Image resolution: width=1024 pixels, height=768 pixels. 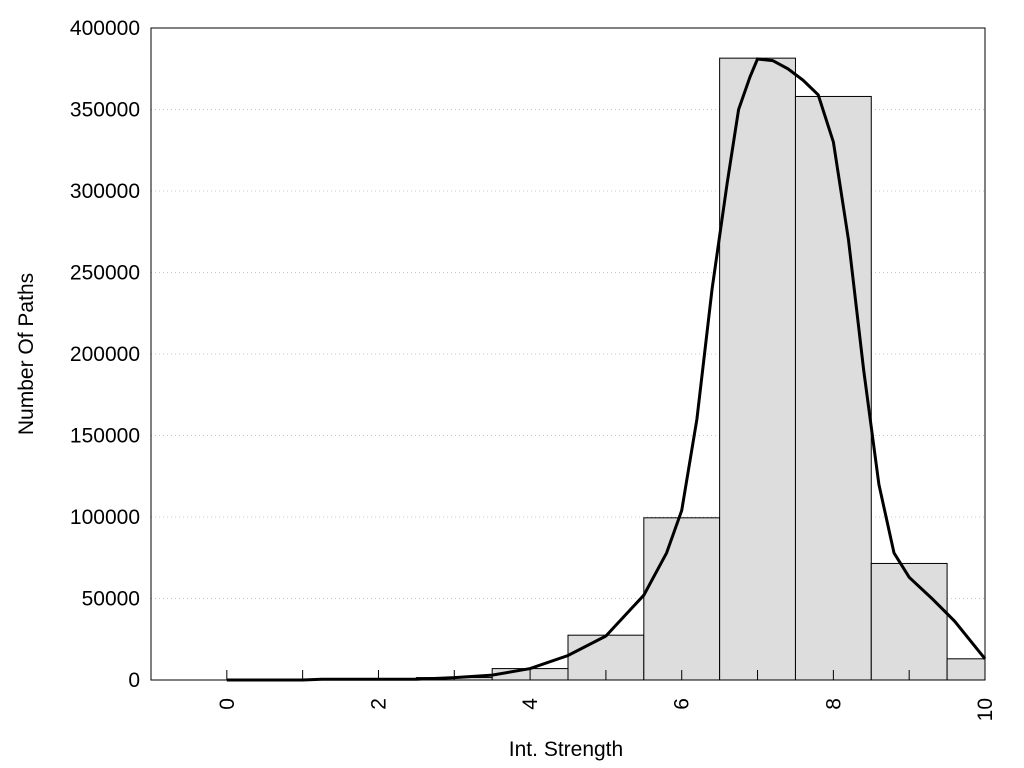 I want to click on x-tick-label: 6, so click(x=682, y=704).